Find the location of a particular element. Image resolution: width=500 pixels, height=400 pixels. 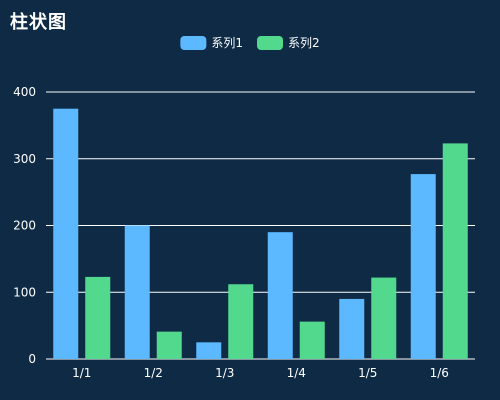

x-tick-label: 1/6 is located at coordinates (439, 373).